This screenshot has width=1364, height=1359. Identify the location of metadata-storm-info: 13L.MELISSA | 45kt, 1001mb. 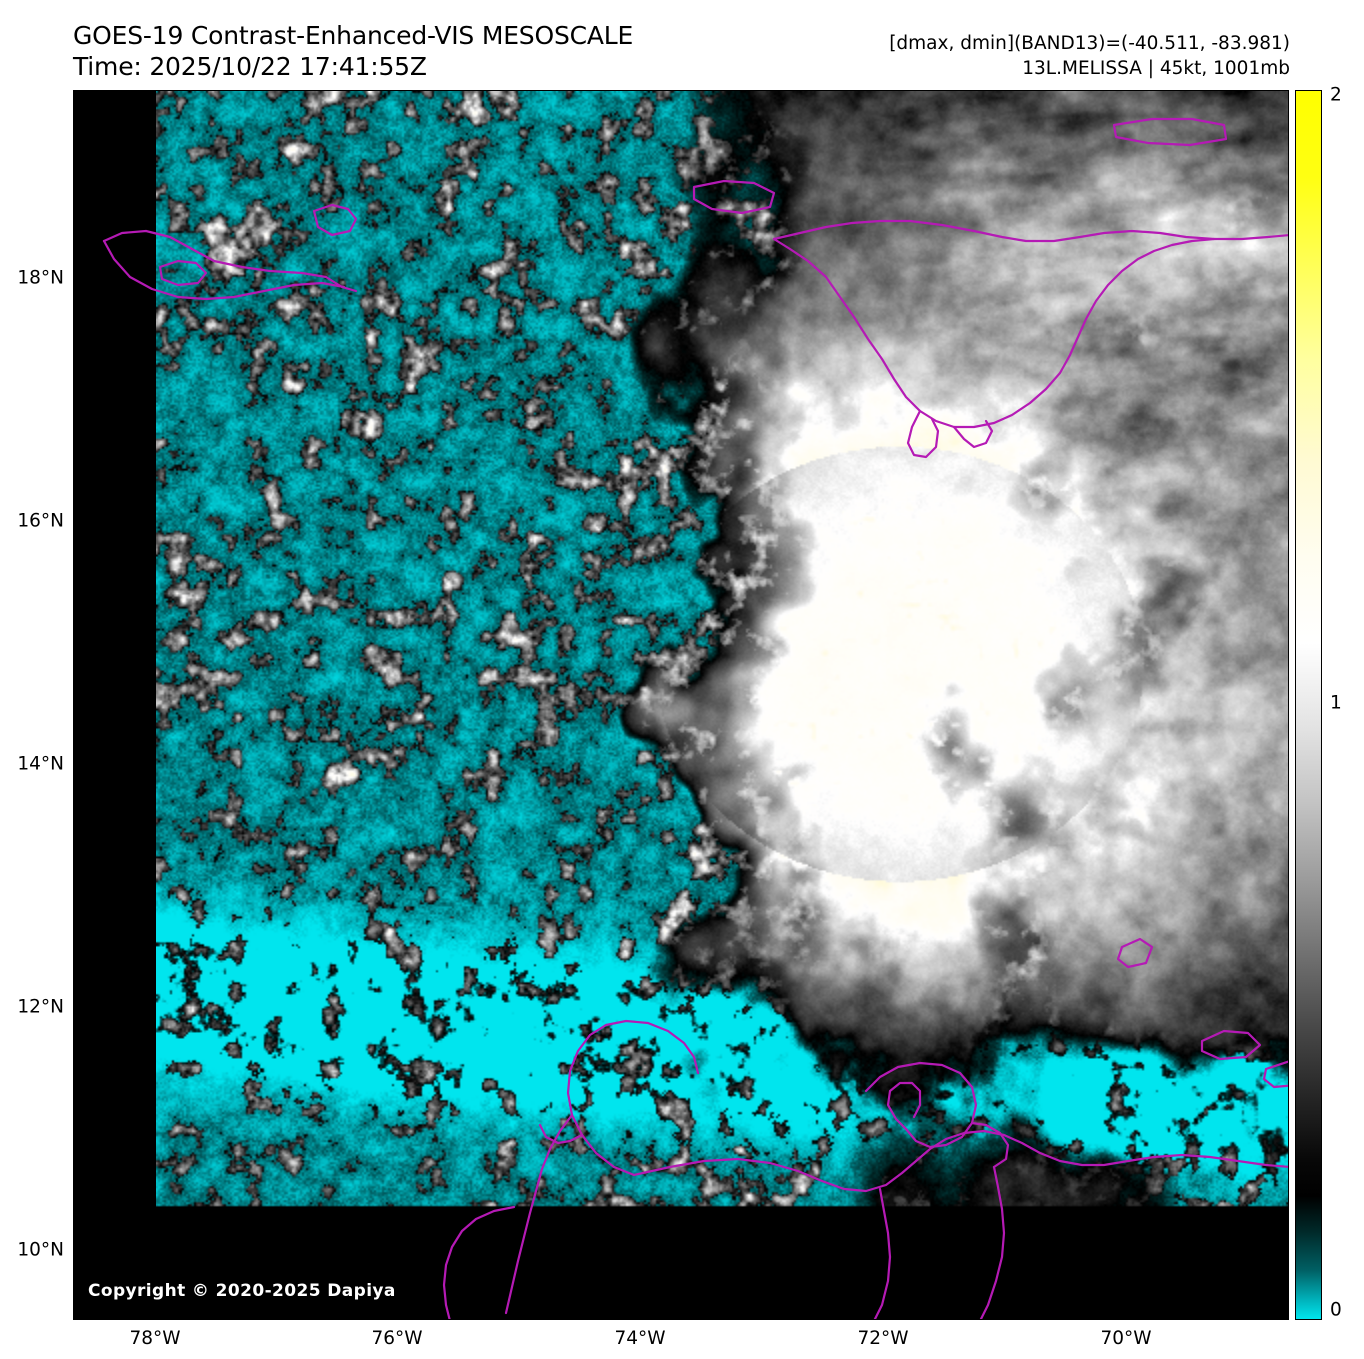
(1156, 68).